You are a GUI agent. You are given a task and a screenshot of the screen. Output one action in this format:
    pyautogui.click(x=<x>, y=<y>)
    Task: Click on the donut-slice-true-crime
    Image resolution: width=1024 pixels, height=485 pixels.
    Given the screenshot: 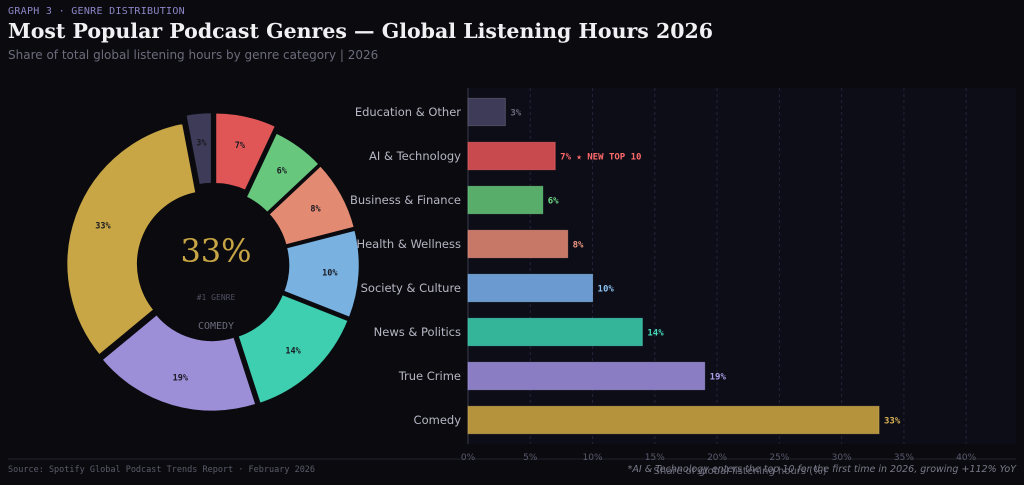 What is the action you would take?
    pyautogui.click(x=179, y=363)
    